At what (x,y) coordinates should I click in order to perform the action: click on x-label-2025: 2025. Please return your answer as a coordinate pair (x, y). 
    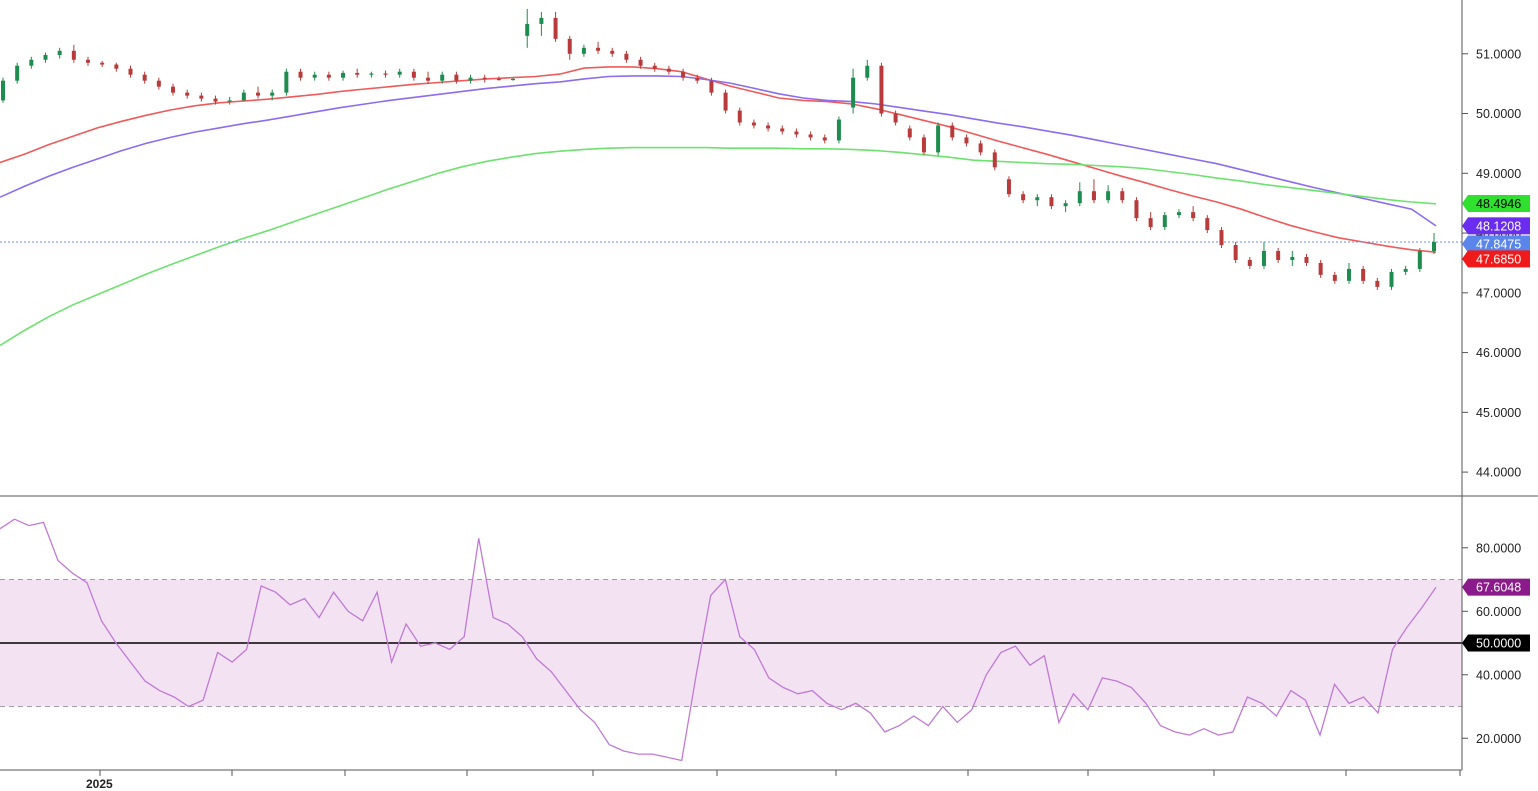
    Looking at the image, I should click on (99, 784).